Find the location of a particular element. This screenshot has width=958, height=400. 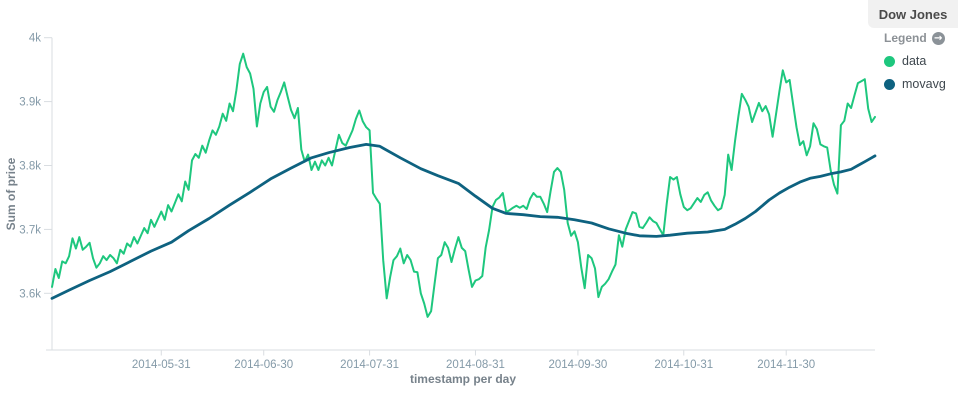

x-axis-title: timestamp per day is located at coordinates (463, 379).